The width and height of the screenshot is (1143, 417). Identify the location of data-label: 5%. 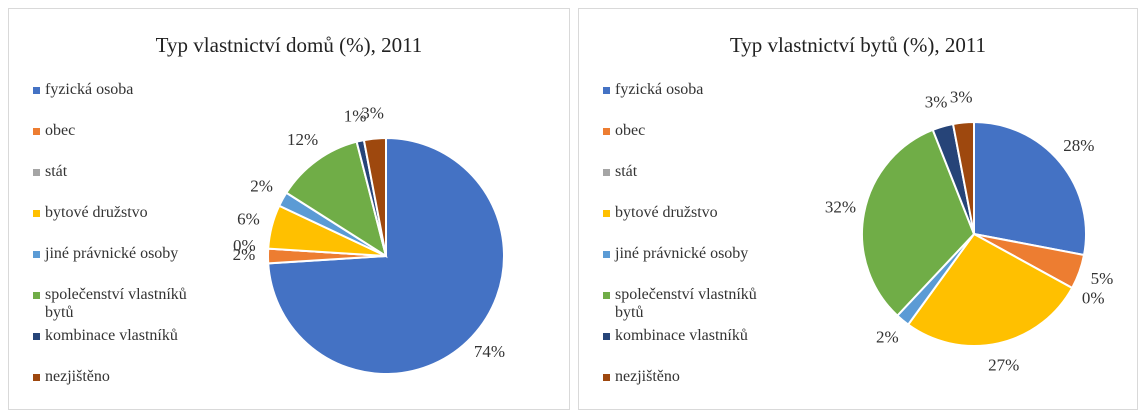
(1102, 278).